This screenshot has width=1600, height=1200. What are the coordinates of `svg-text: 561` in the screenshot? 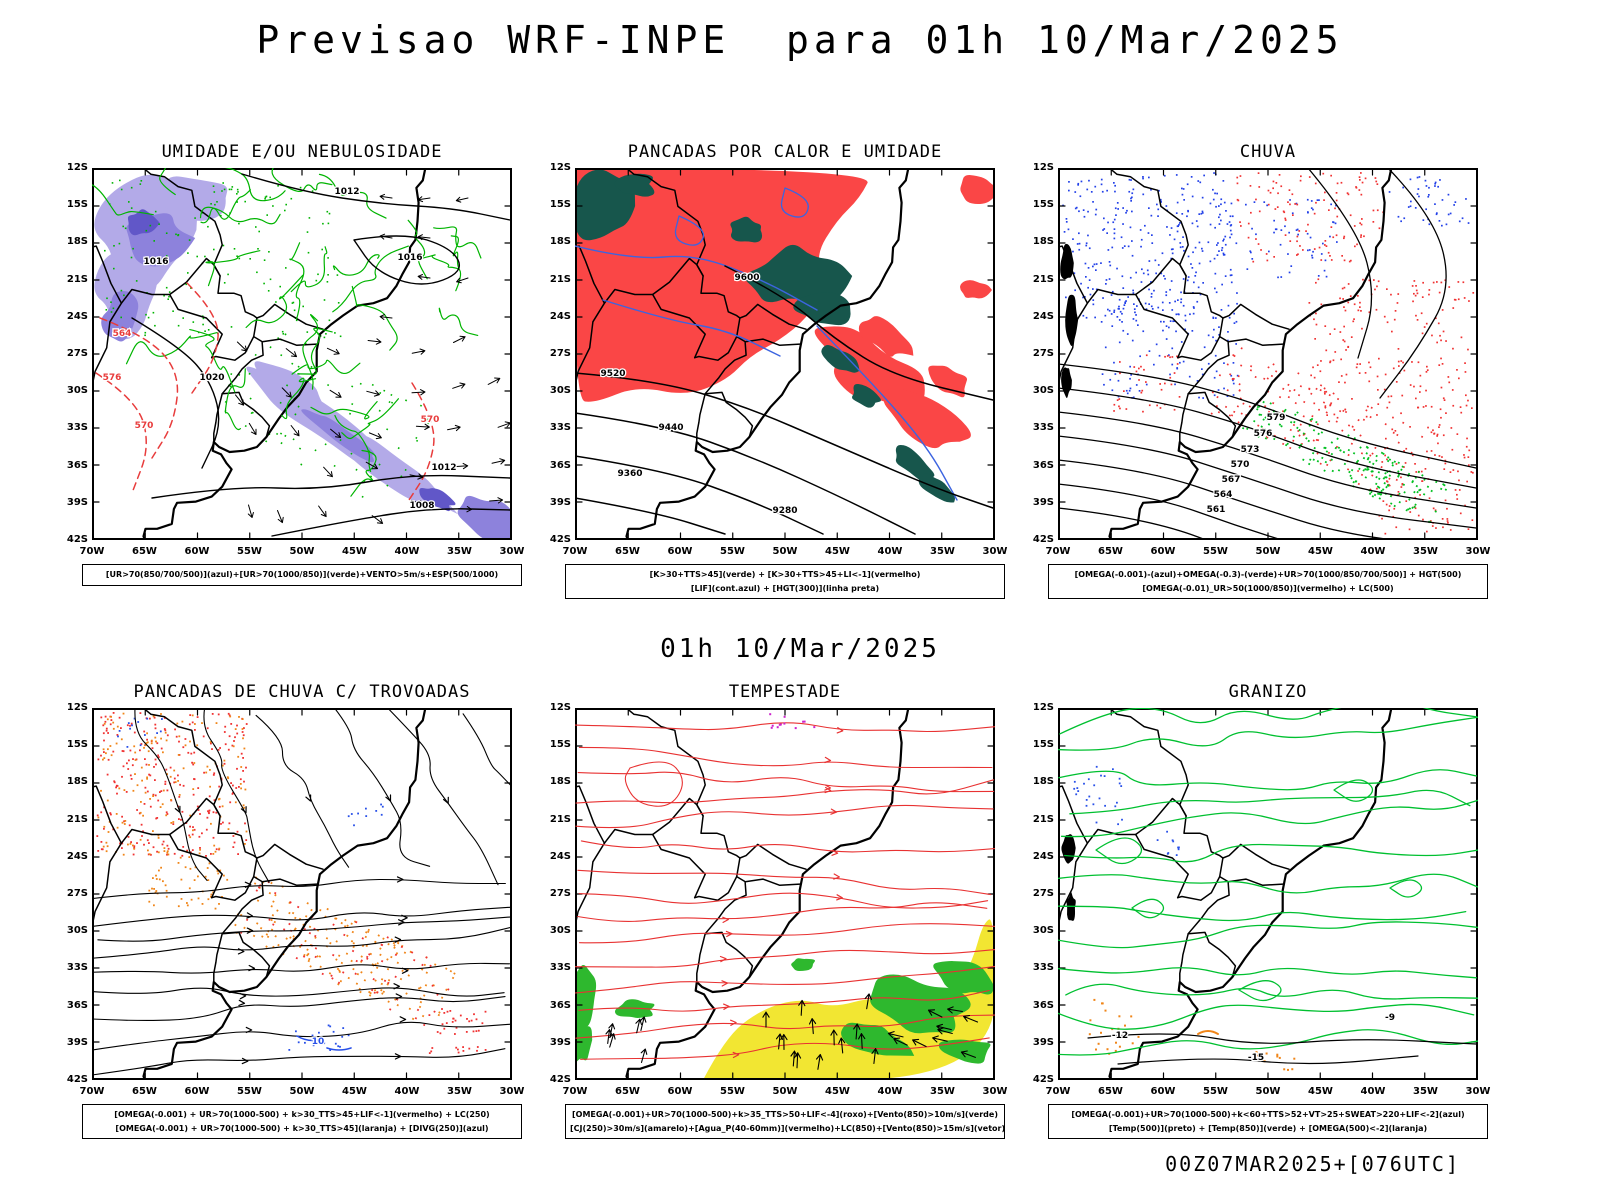 It's located at (1216, 510).